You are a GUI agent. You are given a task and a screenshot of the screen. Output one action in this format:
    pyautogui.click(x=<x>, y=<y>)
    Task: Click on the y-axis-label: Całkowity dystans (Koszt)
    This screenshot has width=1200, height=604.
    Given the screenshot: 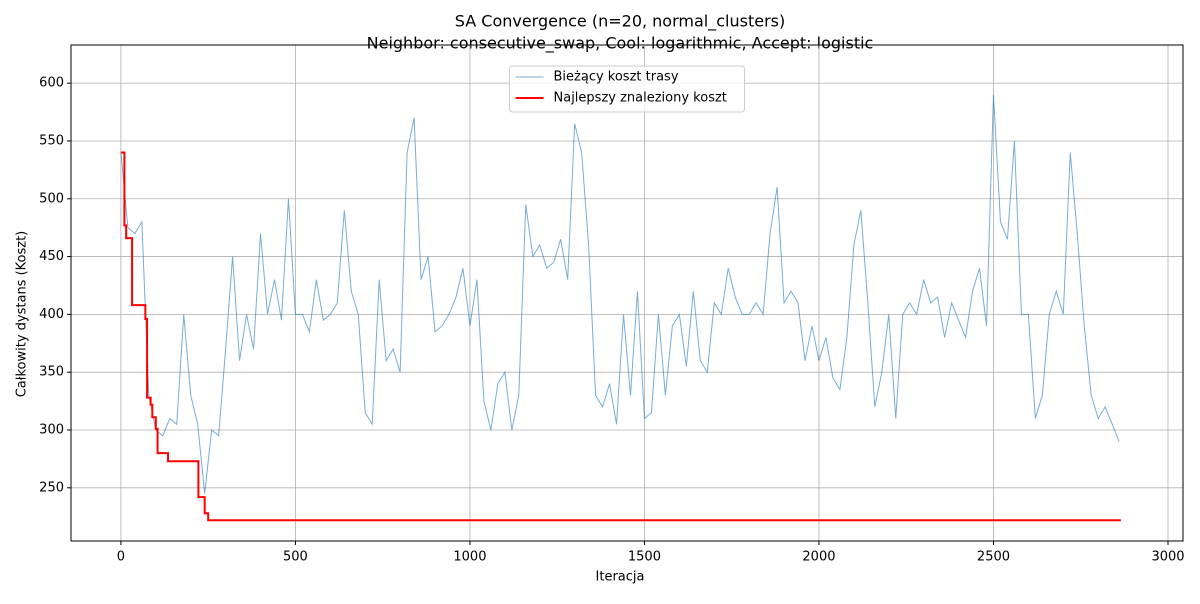 What is the action you would take?
    pyautogui.click(x=22, y=314)
    